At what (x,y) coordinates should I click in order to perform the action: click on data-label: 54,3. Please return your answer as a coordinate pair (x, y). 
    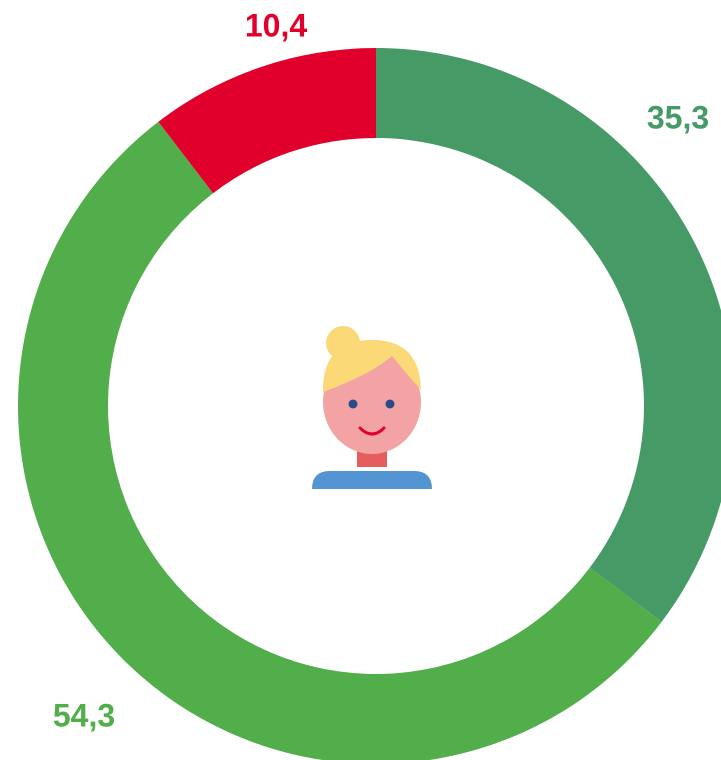
    Looking at the image, I should click on (84, 715).